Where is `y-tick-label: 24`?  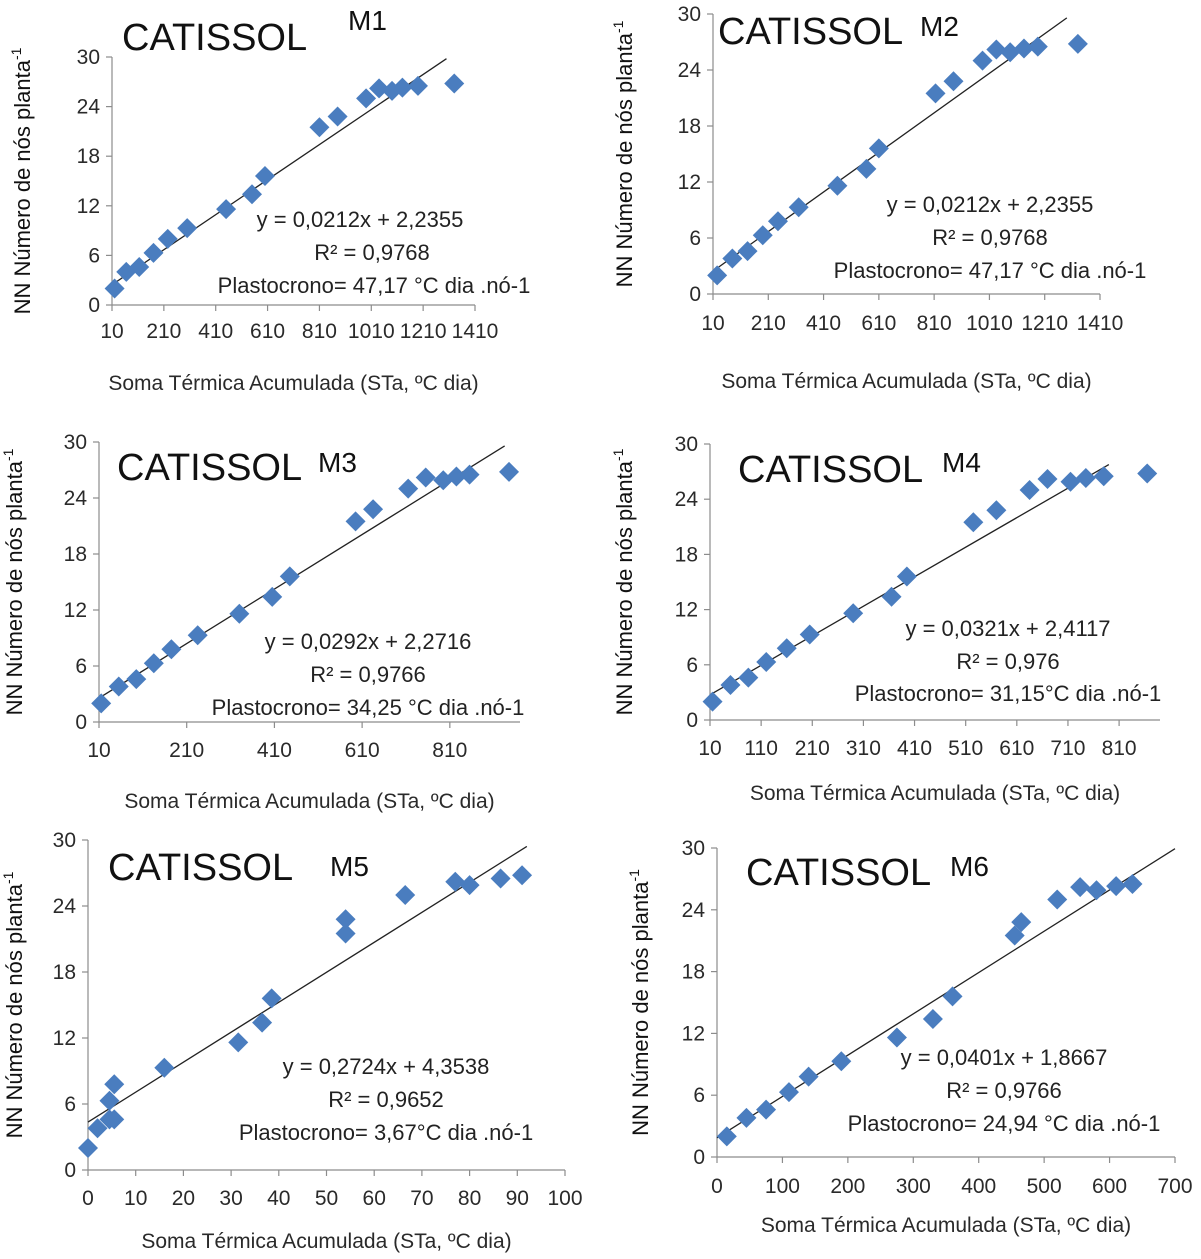
y-tick-label: 24 is located at coordinates (694, 910).